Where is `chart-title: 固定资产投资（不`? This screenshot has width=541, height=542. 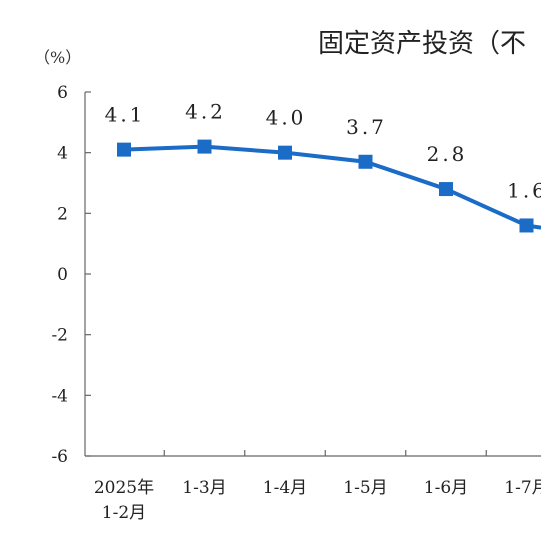 chart-title: 固定资产投资（不 is located at coordinates (422, 44).